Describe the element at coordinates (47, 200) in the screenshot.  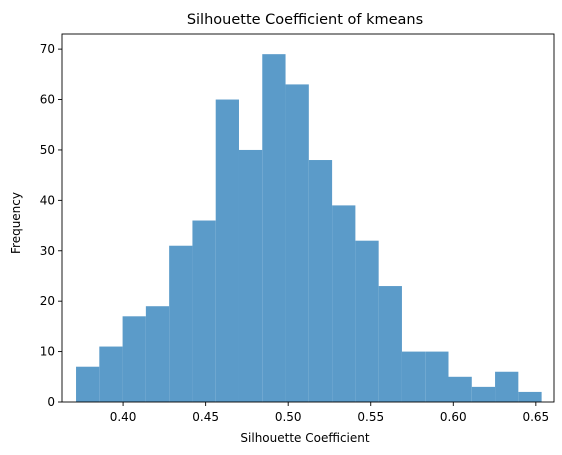
I see `y-tick-label: 40` at that location.